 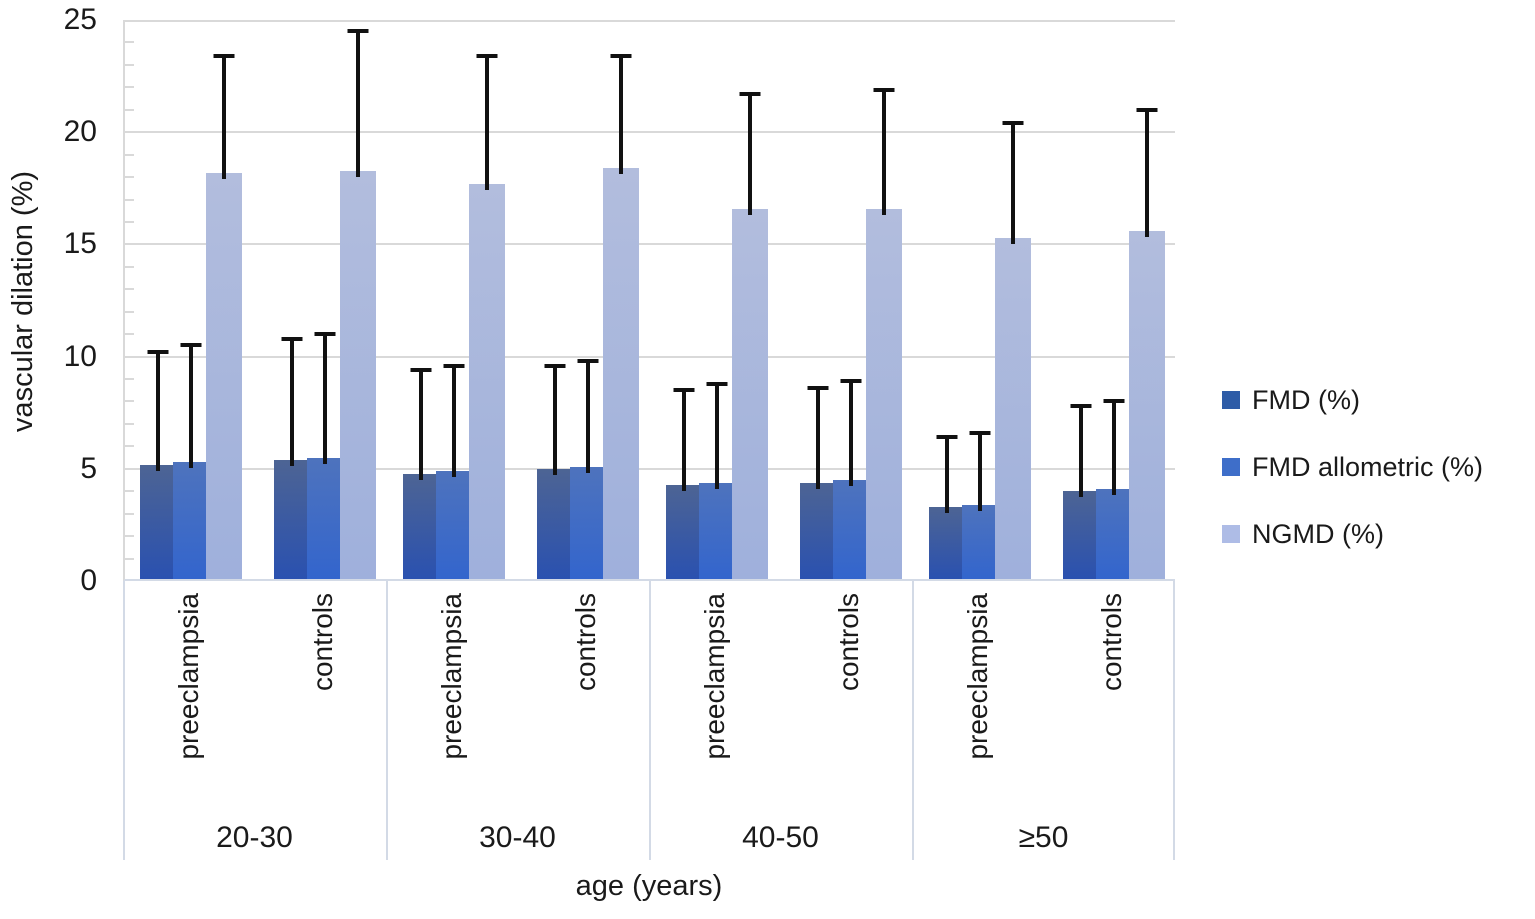 I want to click on legend-swatch-fmd, so click(x=1231, y=400).